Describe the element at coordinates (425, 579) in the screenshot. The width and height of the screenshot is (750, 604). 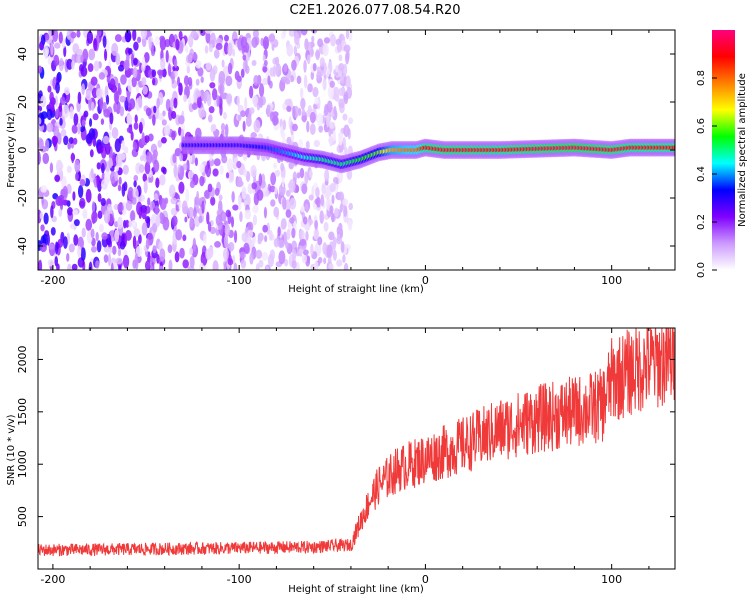
I see `snr-x-tick-label: 0` at that location.